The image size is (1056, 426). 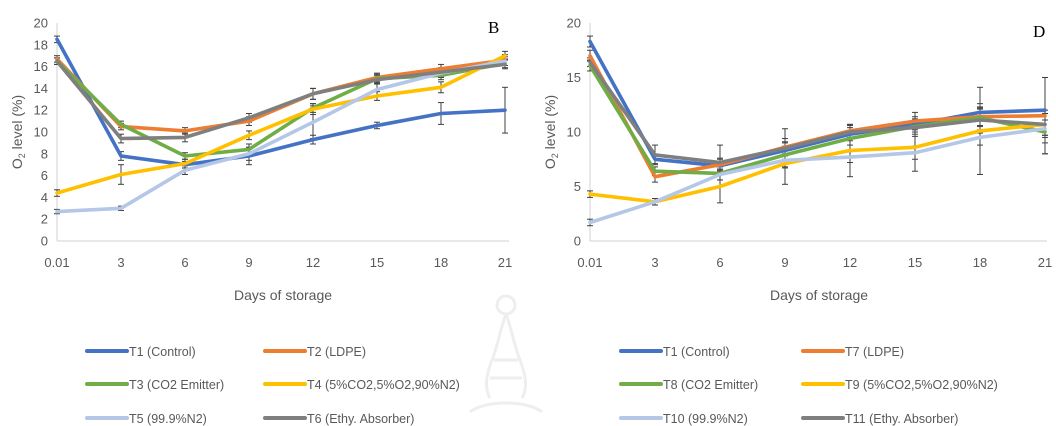 What do you see at coordinates (574, 77) in the screenshot?
I see `y-tick-label: 15` at bounding box center [574, 77].